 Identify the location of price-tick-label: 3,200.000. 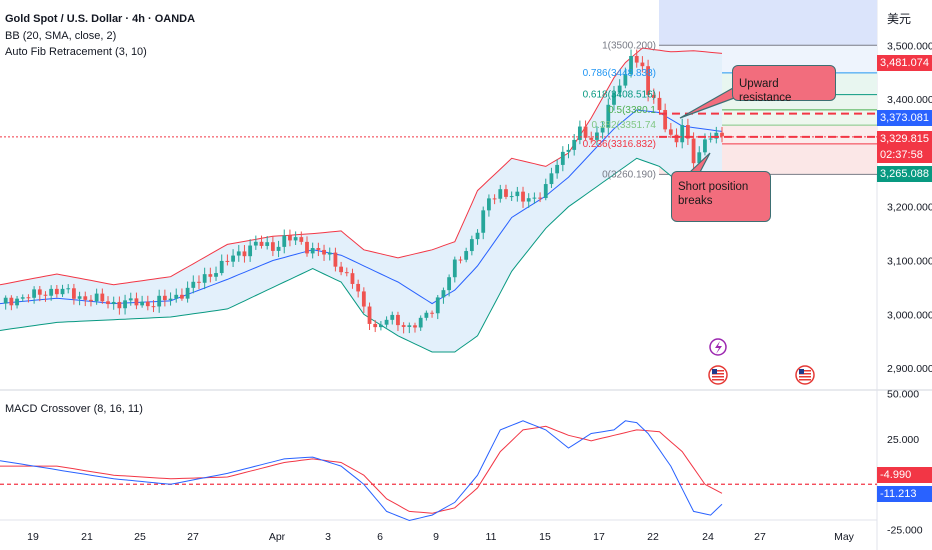
(909, 208).